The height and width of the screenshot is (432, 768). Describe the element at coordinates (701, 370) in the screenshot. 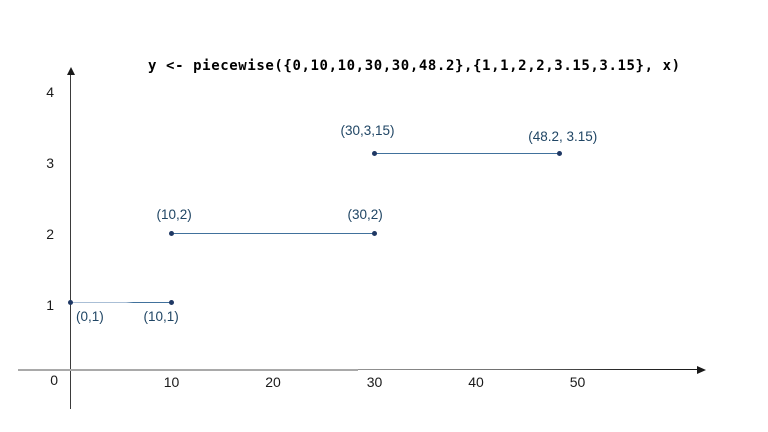

I see `x-axis-arrow-icon` at that location.